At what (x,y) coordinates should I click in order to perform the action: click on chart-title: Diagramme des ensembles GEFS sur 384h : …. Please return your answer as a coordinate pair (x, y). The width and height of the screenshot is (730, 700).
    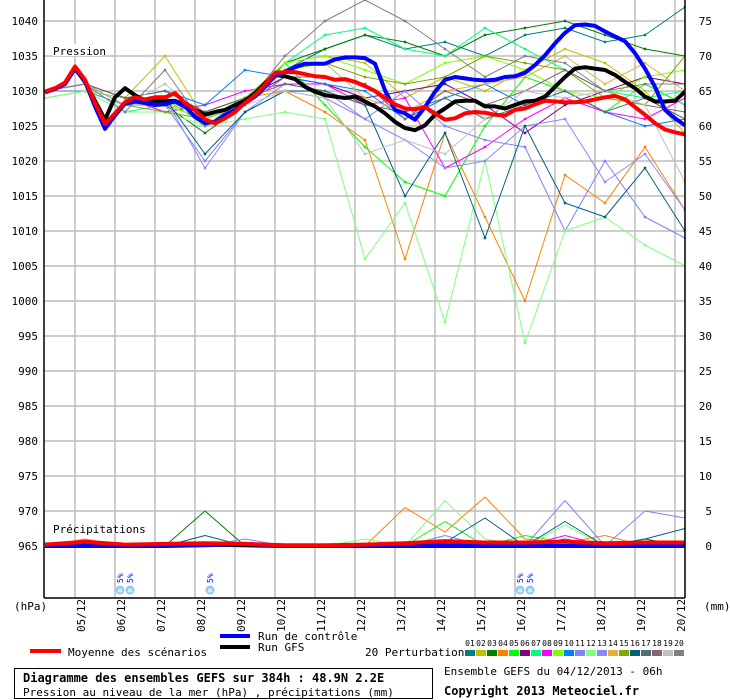
    Looking at the image, I should click on (204, 678).